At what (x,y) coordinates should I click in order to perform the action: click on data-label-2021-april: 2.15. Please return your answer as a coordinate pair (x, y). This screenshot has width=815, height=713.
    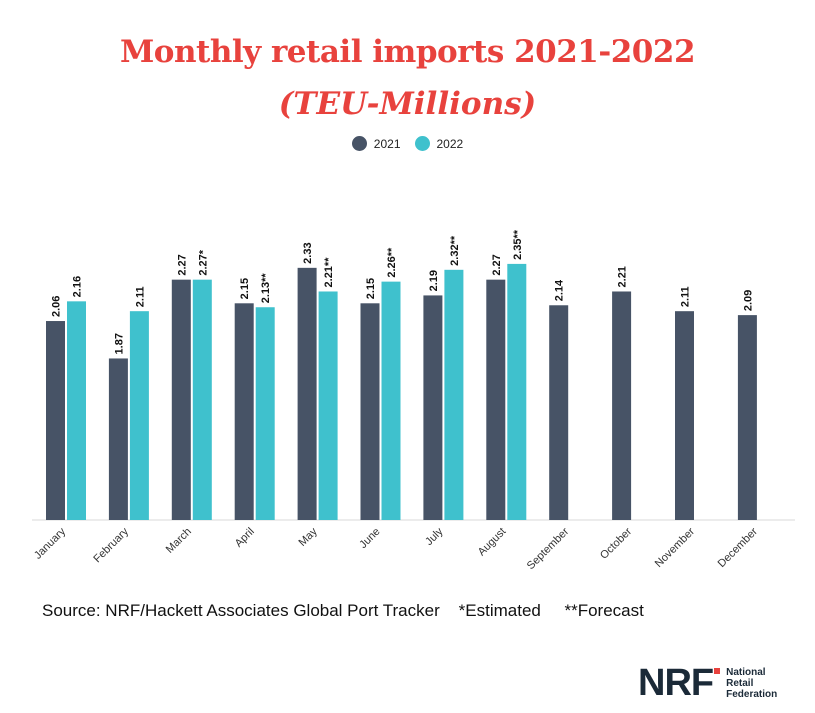
    Looking at the image, I should click on (245, 288).